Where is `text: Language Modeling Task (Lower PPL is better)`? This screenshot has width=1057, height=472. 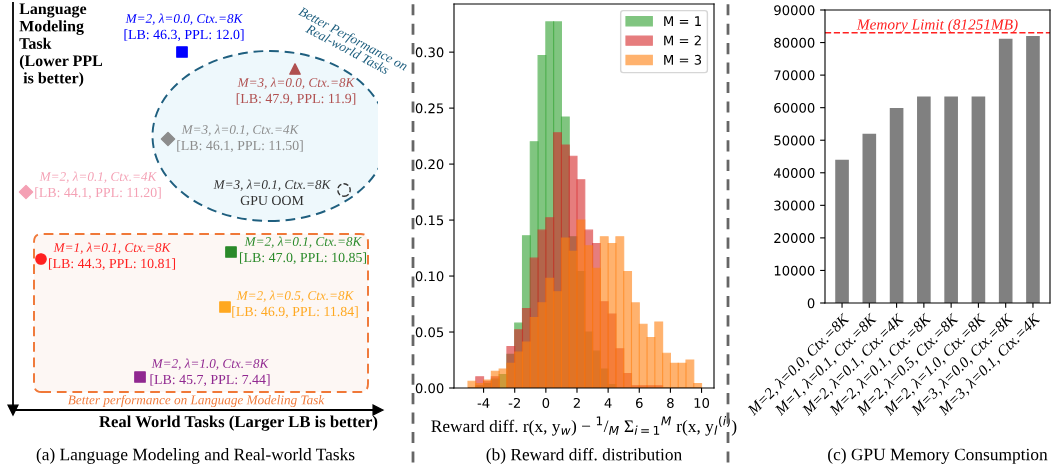 text: Language Modeling Task (Lower PPL is better) is located at coordinates (61, 45).